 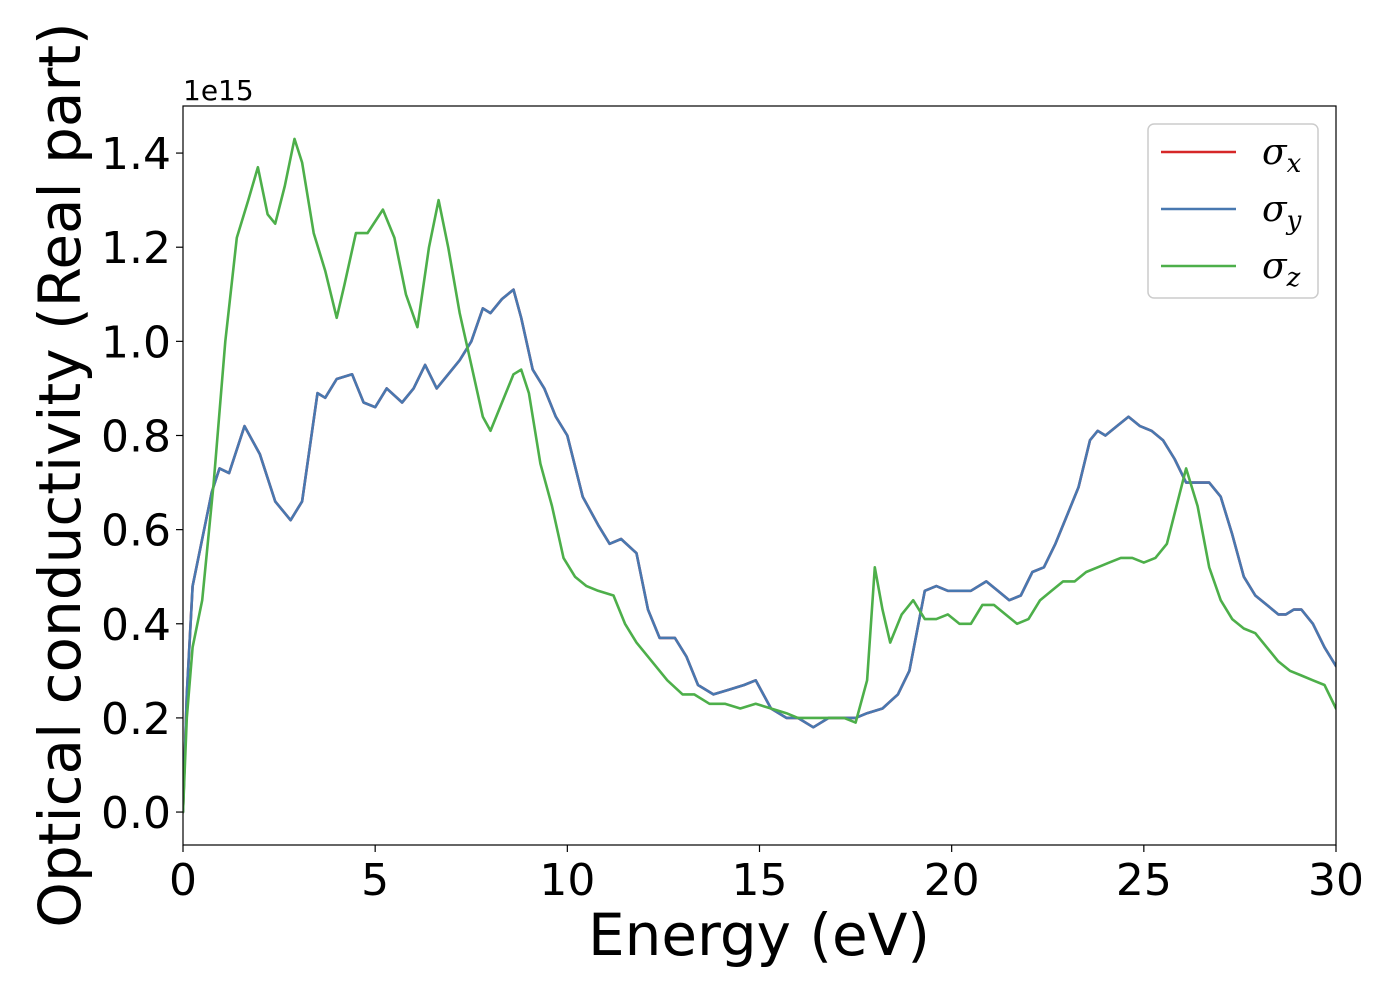 I want to click on legend: σx σy σz, so click(x=1233, y=211).